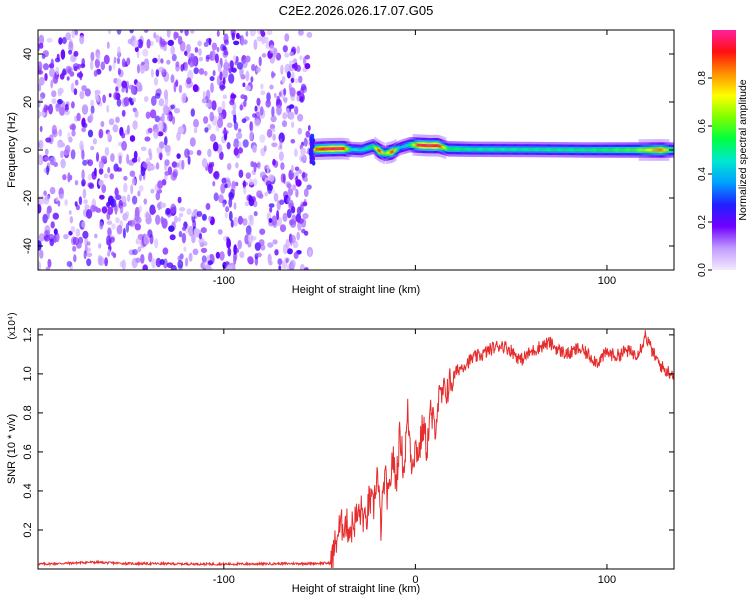 The width and height of the screenshot is (750, 600). Describe the element at coordinates (311, 162) in the screenshot. I see `onset-speckle` at that location.